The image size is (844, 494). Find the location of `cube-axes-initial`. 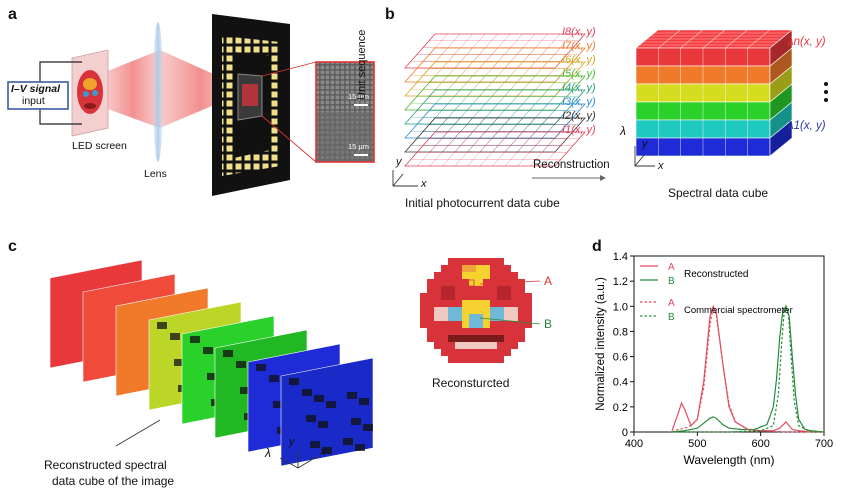

cube-axes-initial is located at coordinates (405, 178).